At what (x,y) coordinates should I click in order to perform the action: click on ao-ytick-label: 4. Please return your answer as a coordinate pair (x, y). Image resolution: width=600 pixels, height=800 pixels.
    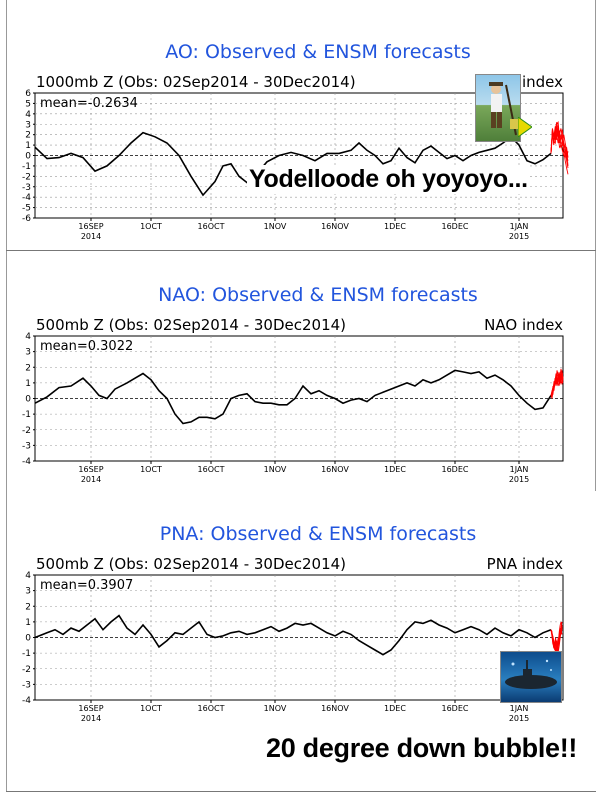
    Looking at the image, I should click on (28, 115).